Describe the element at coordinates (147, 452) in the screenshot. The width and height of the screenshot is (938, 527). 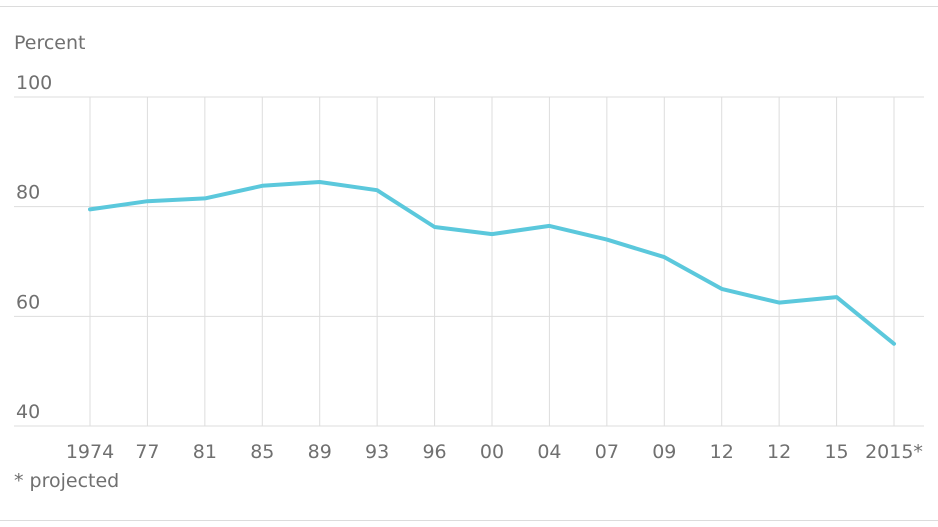
I see `x-tick-label: 77` at that location.